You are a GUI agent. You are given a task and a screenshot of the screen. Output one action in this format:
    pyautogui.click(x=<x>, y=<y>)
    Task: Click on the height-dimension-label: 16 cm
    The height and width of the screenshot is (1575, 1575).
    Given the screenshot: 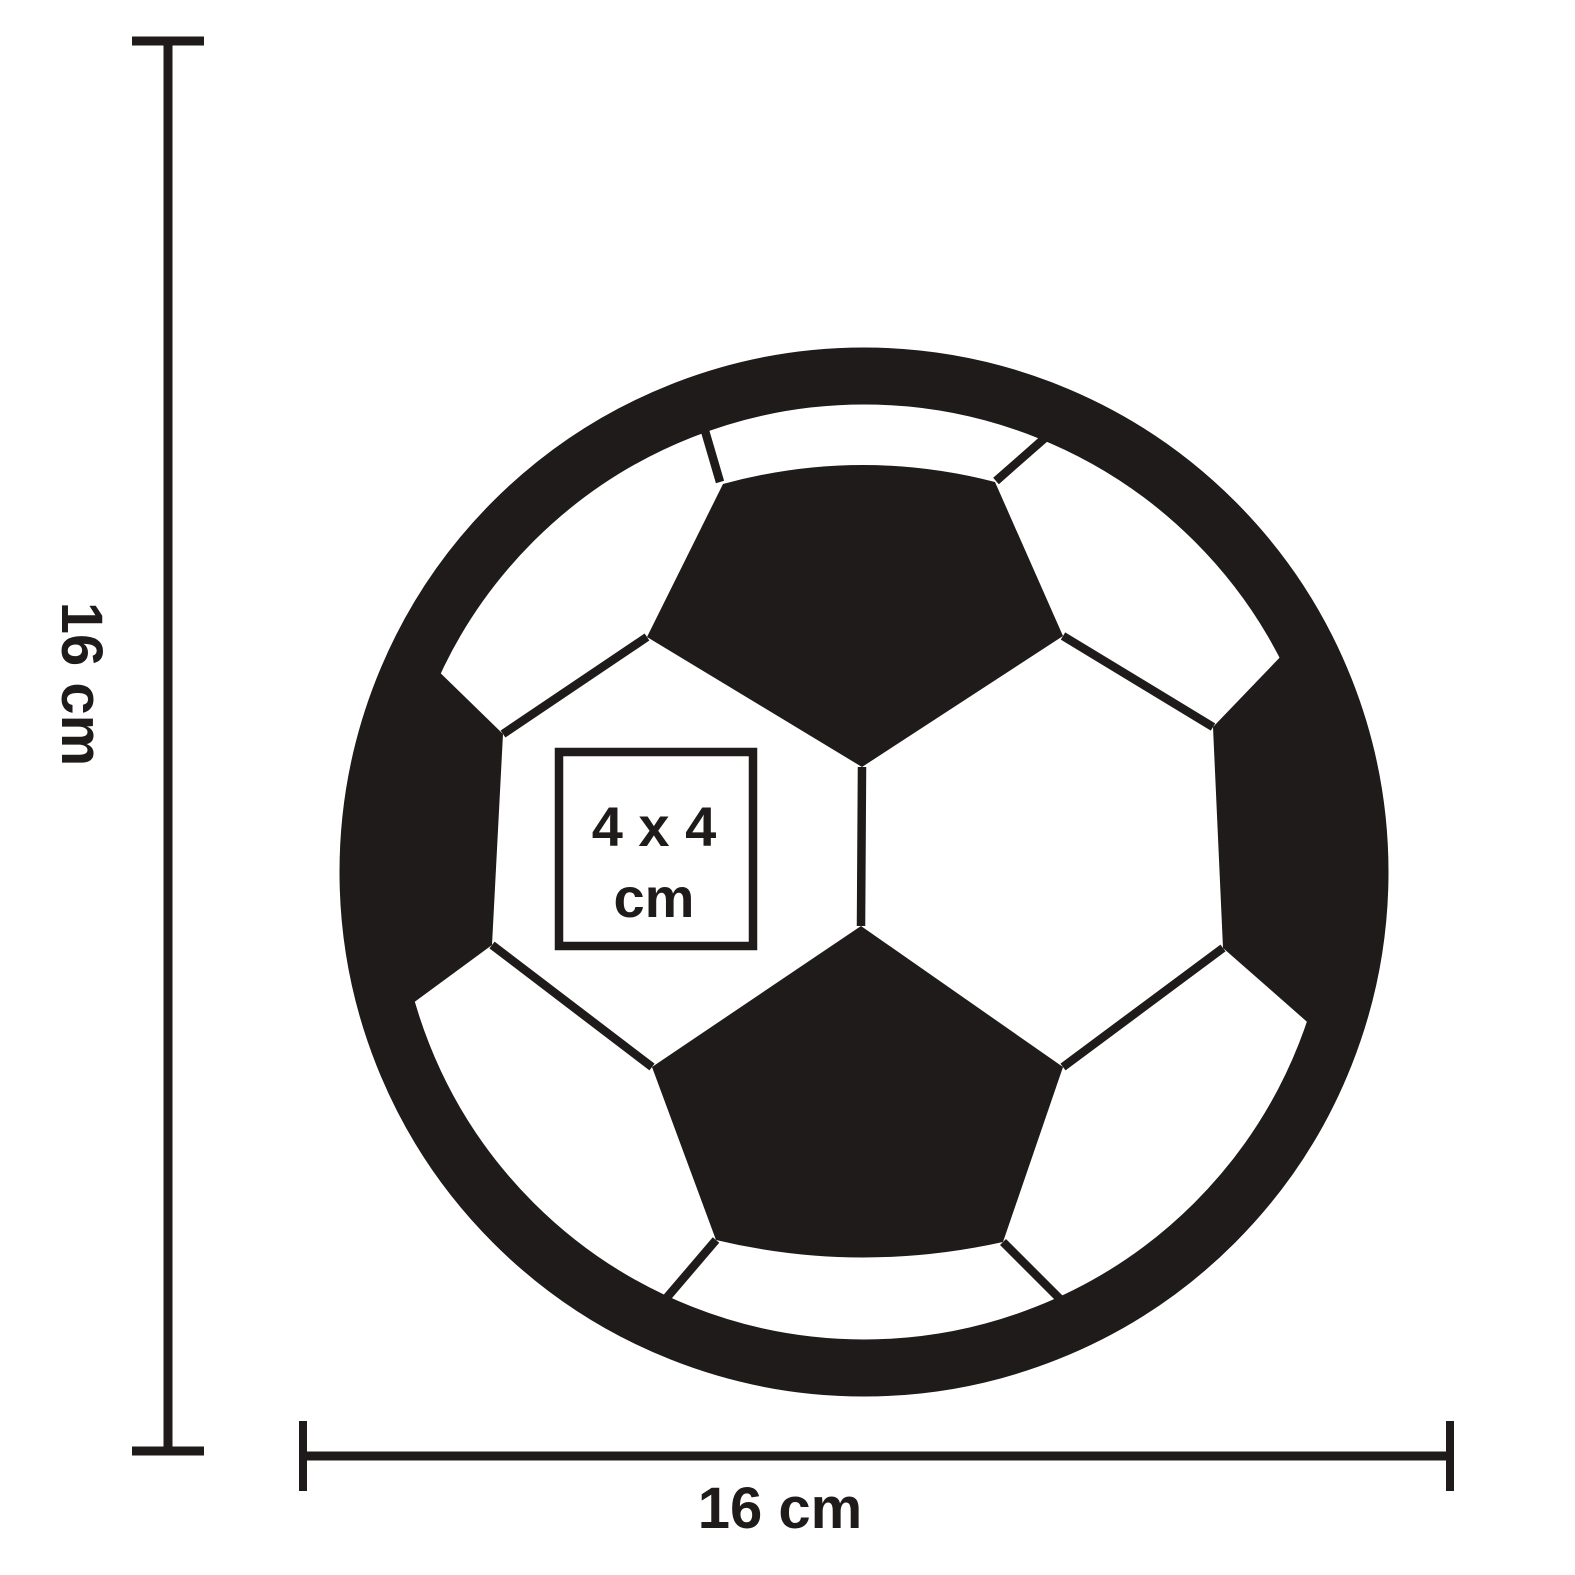 What is the action you would take?
    pyautogui.click(x=81, y=684)
    